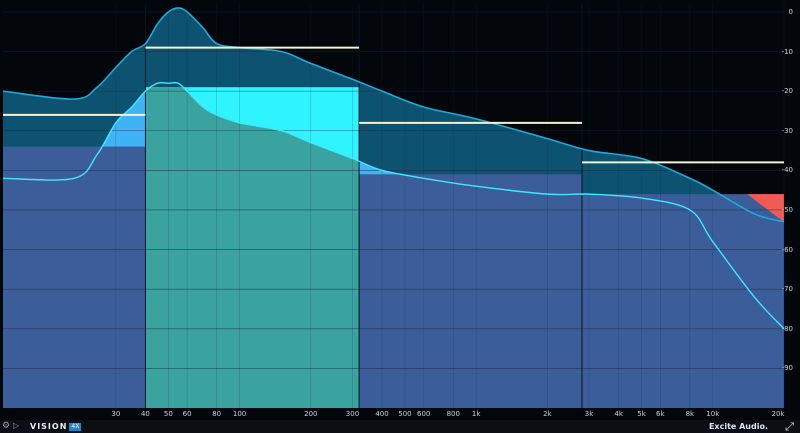  What do you see at coordinates (790, 11) in the screenshot?
I see `y-axis-tick-label: 0` at bounding box center [790, 11].